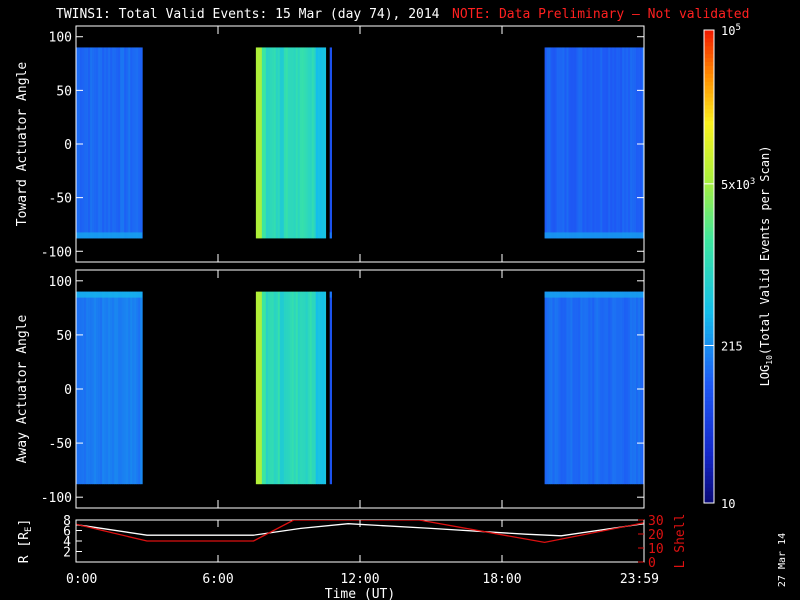 This screenshot has width=800, height=600. What do you see at coordinates (109, 235) in the screenshot?
I see `heatmap-edge-row` at bounding box center [109, 235].